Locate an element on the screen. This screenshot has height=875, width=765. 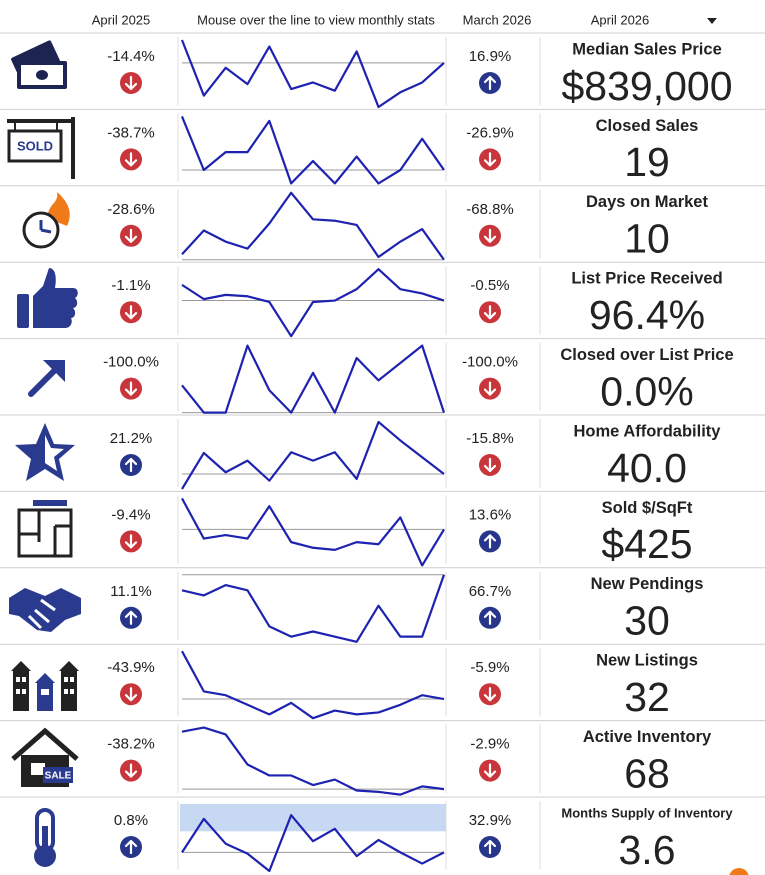
icon-buildings is located at coordinates (45, 686).